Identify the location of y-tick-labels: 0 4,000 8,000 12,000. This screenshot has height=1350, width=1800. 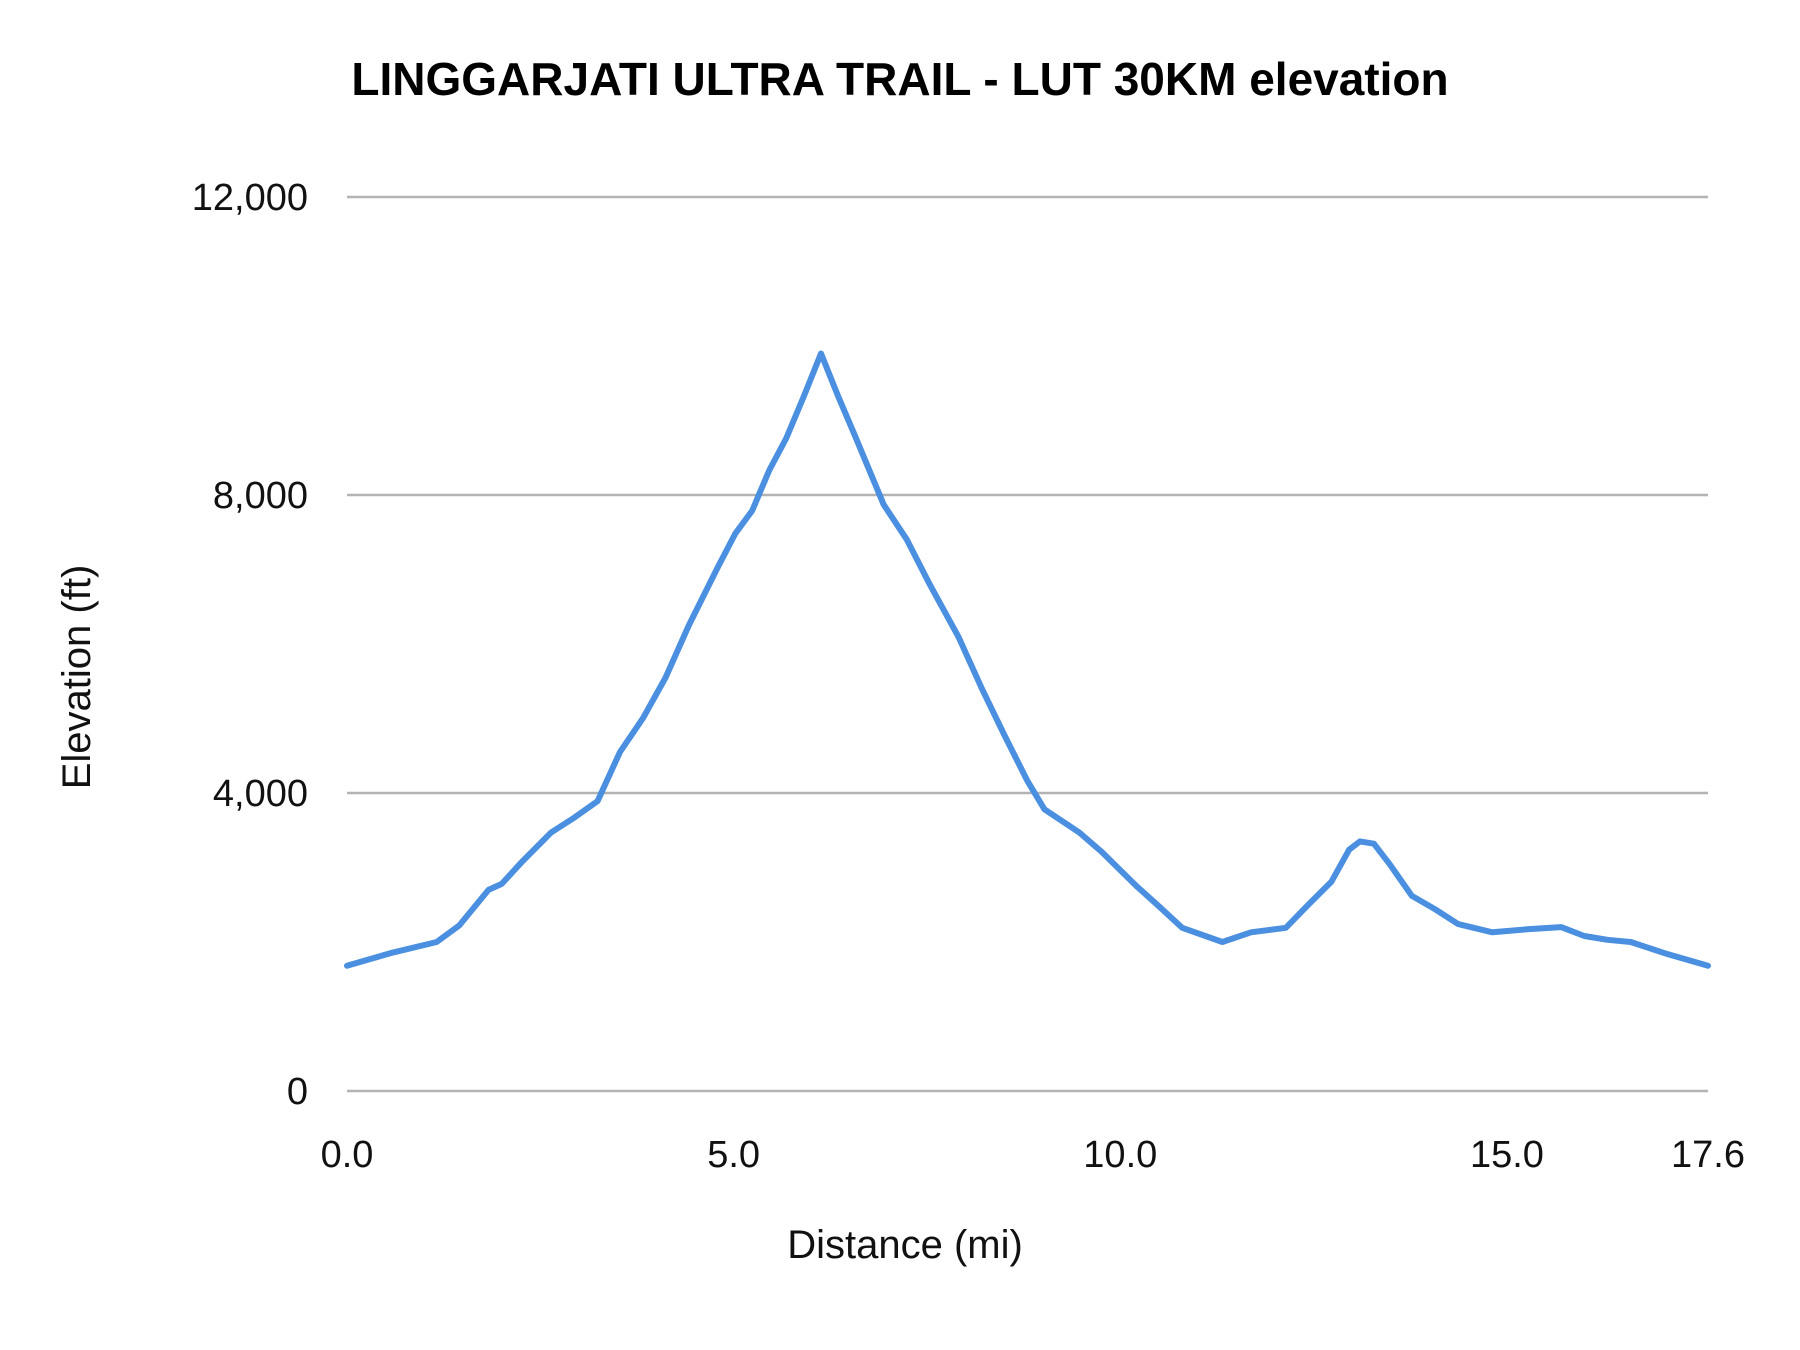
(250, 645).